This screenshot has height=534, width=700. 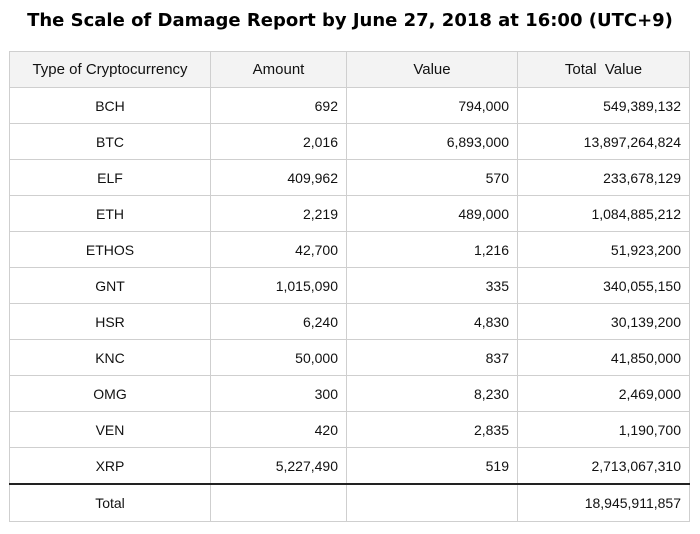 What do you see at coordinates (110, 213) in the screenshot?
I see `cell-type: ETH` at bounding box center [110, 213].